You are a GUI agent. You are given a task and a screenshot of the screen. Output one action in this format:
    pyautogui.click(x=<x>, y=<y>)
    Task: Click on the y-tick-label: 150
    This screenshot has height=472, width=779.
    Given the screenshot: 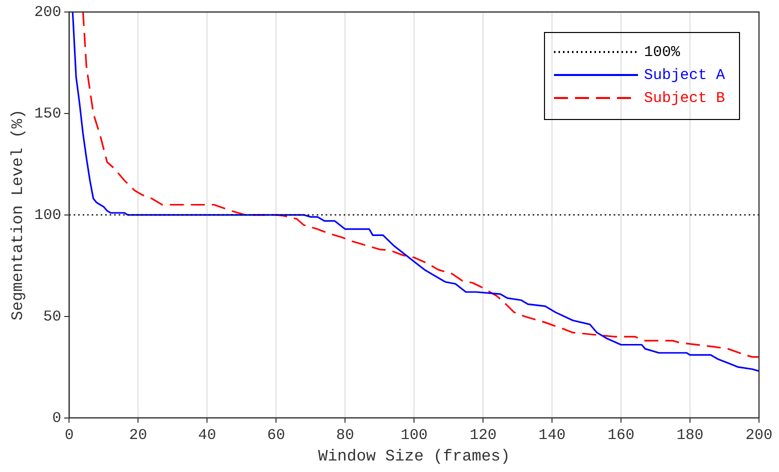 What is the action you would take?
    pyautogui.click(x=48, y=113)
    